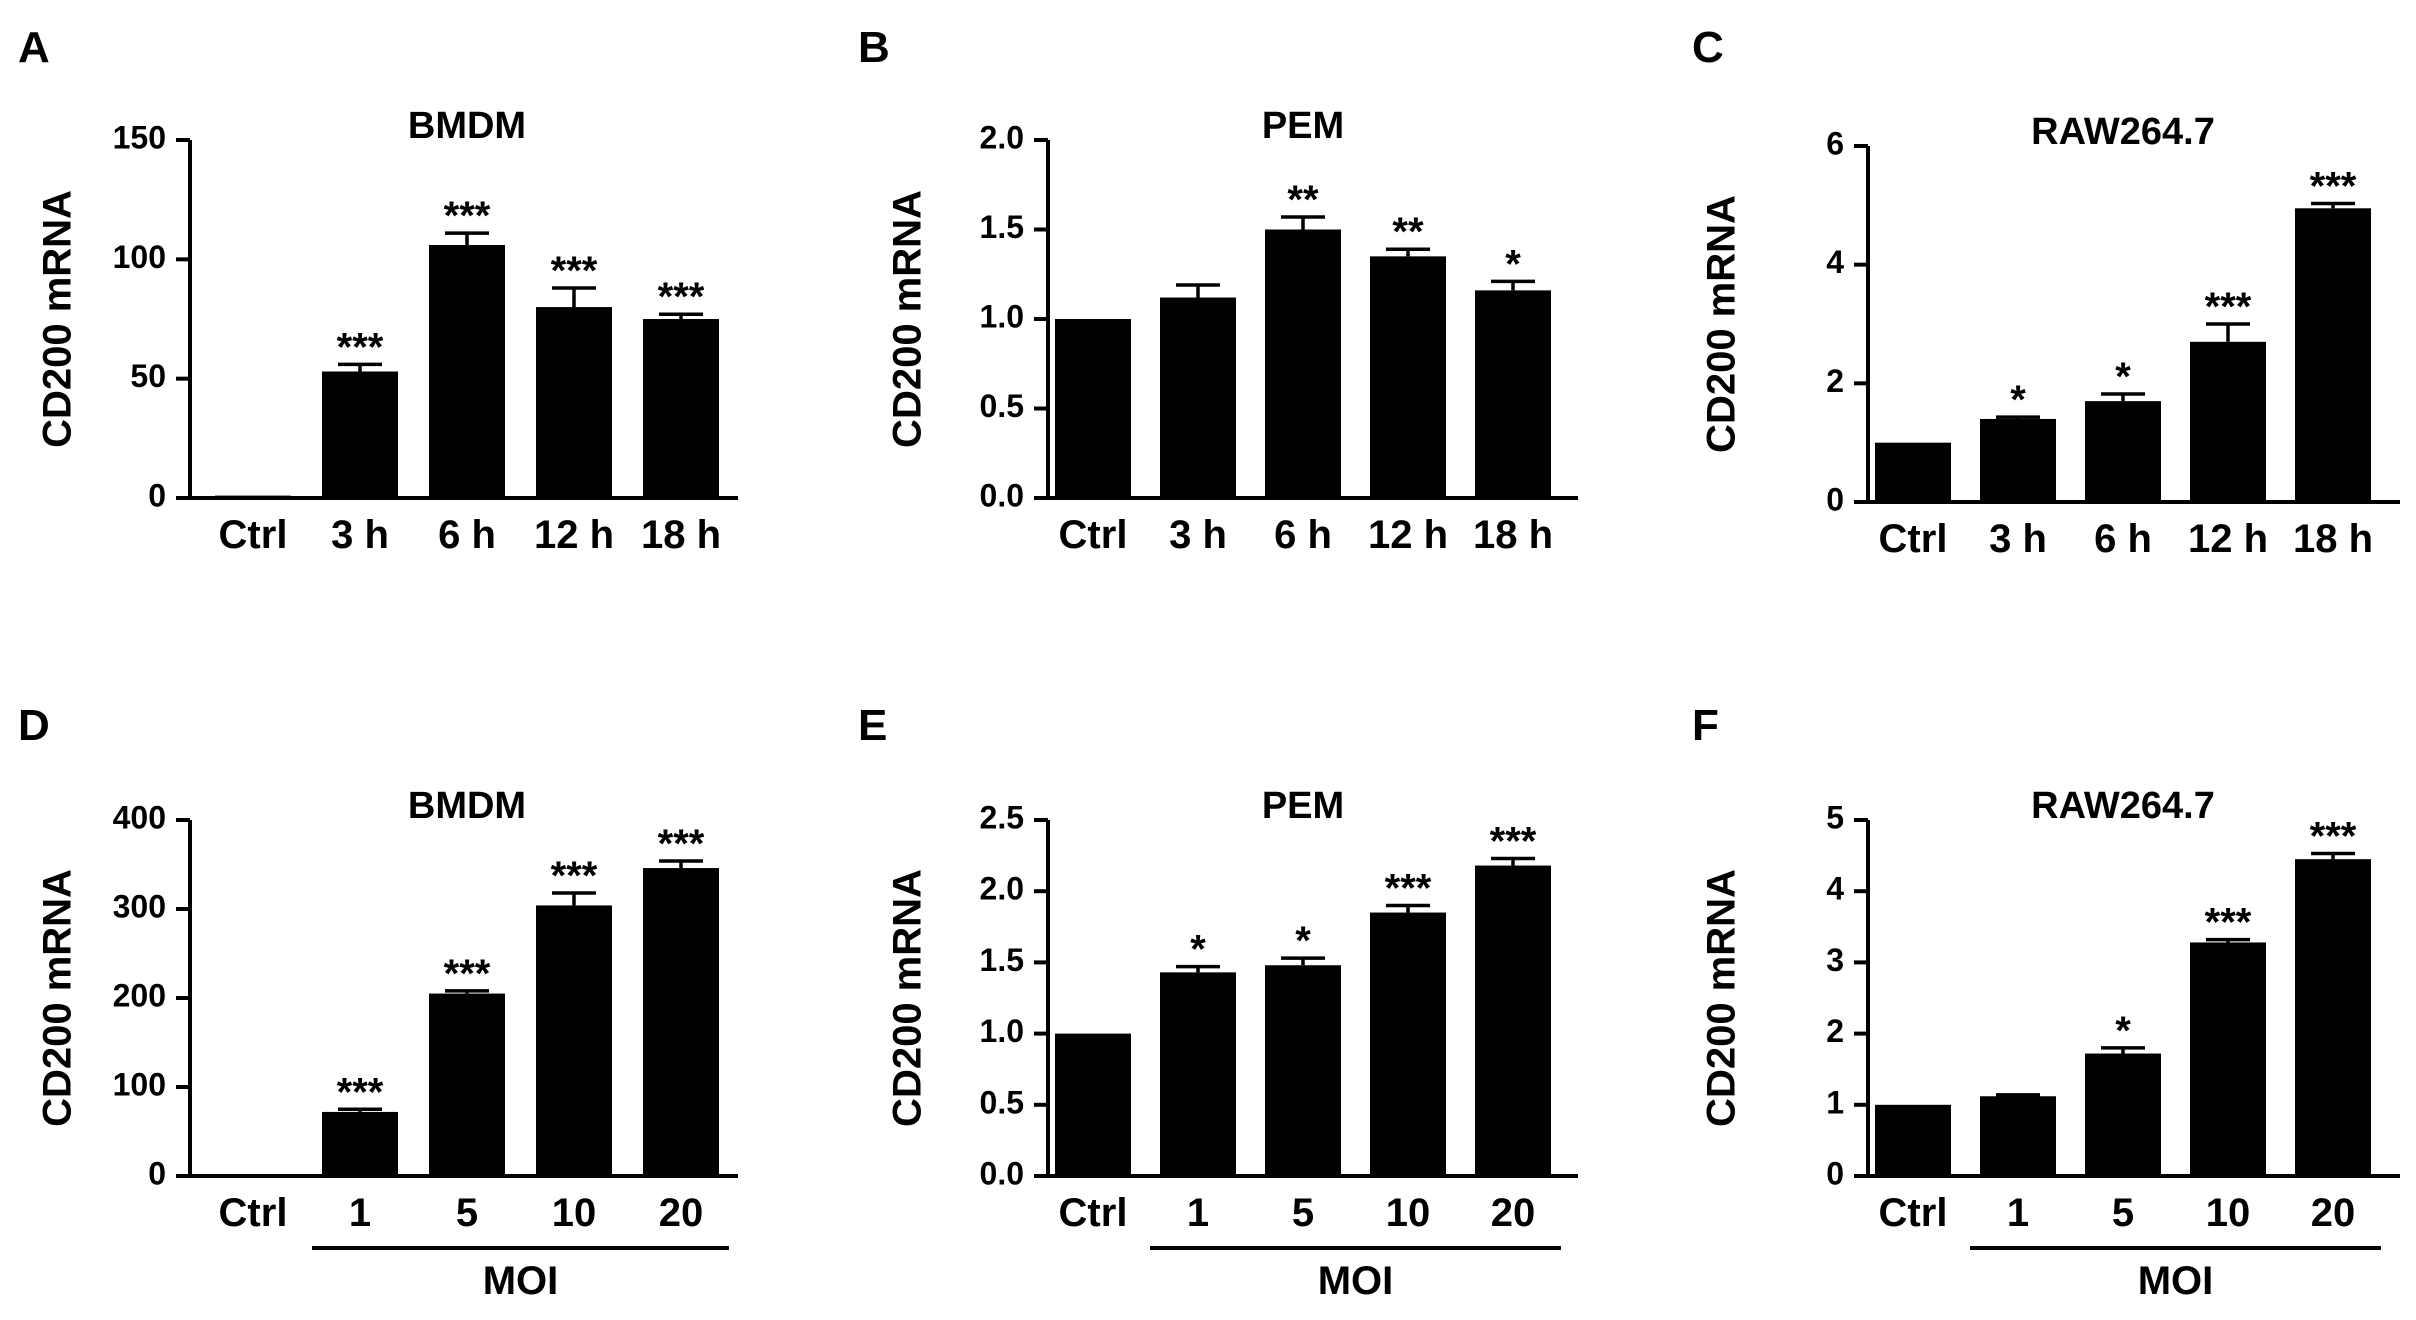 This screenshot has height=1320, width=2416. What do you see at coordinates (1835, 1102) in the screenshot?
I see `y-tick-label: 1` at bounding box center [1835, 1102].